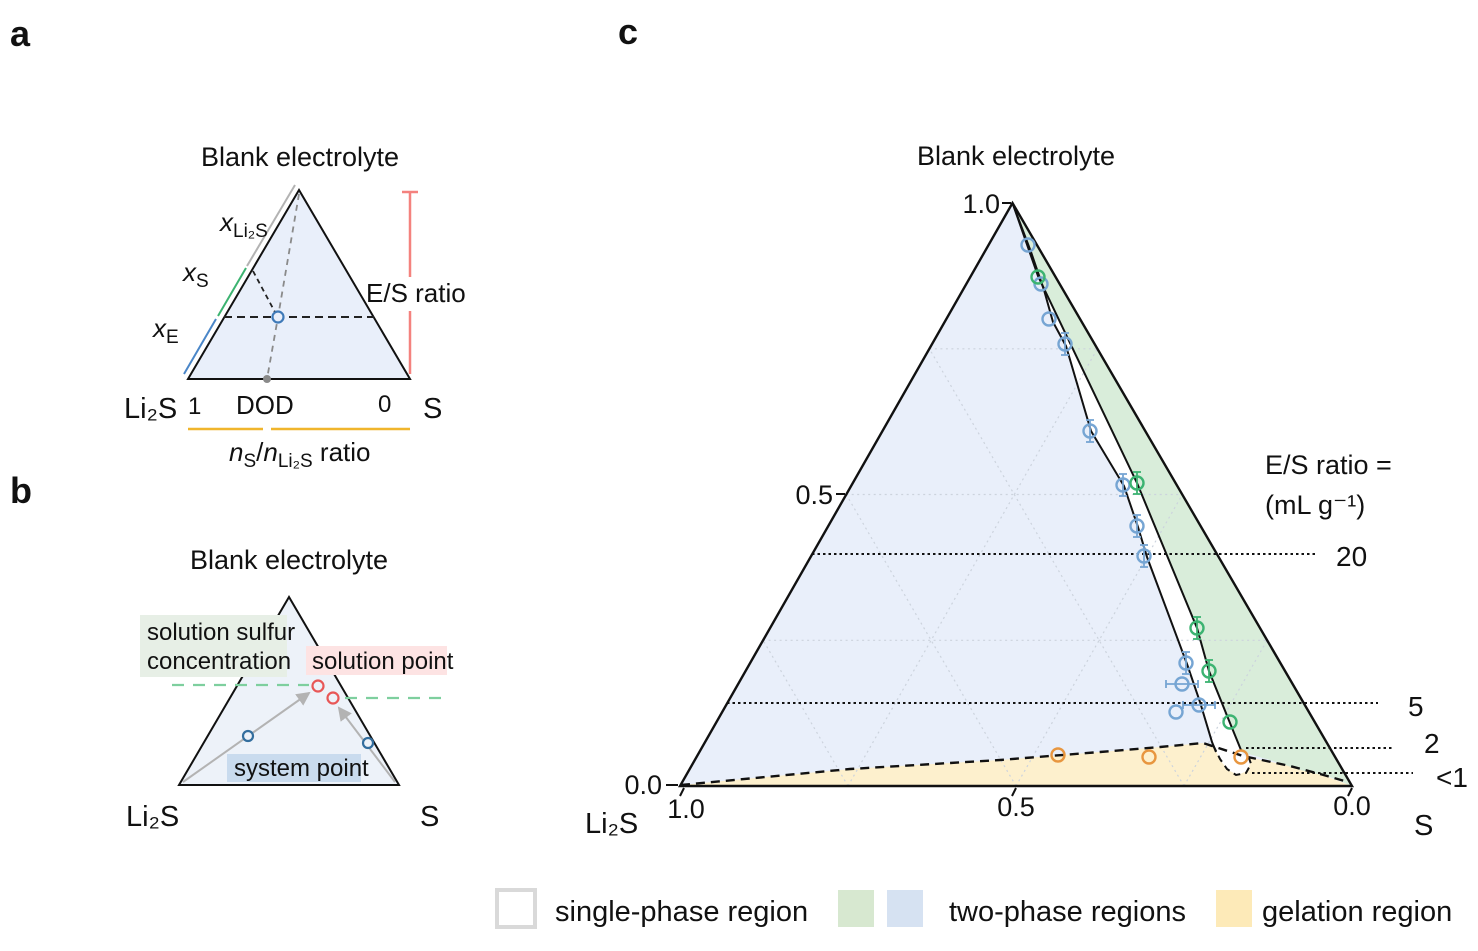 The height and width of the screenshot is (951, 1478). I want to click on system-point-label: system point, so click(301, 768).